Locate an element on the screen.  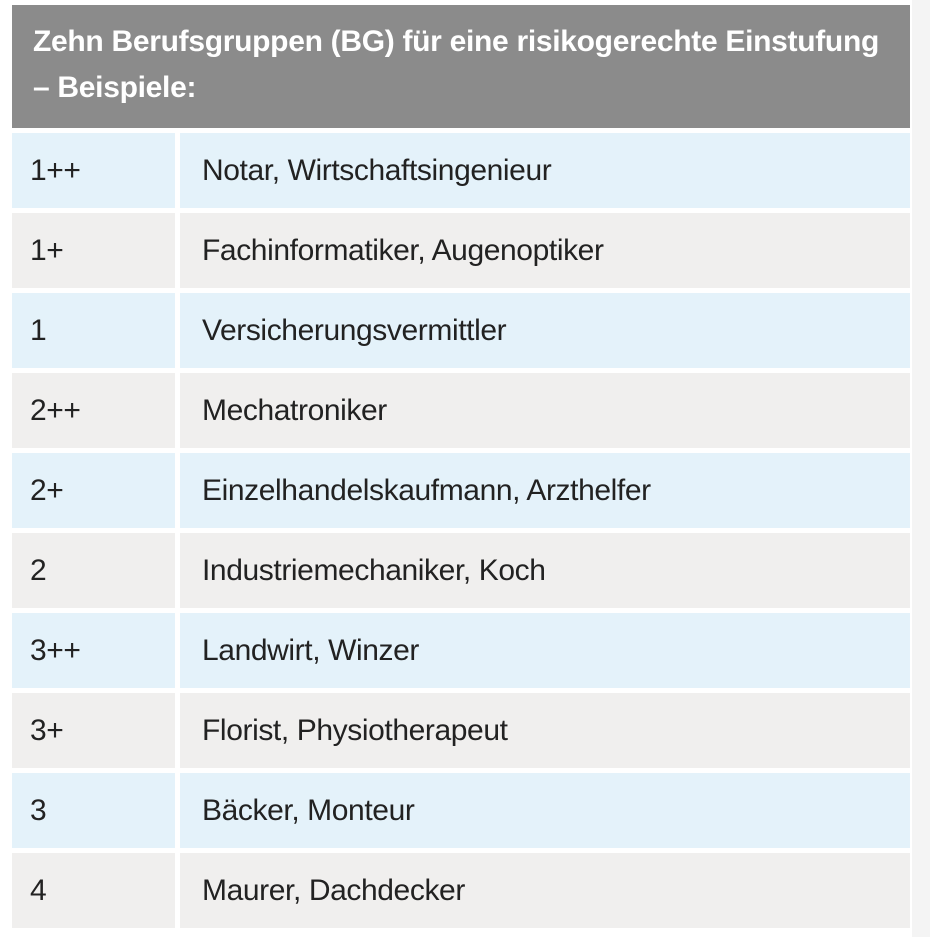
group-examples: Fachinformatiker, Augenoptiker is located at coordinates (545, 250).